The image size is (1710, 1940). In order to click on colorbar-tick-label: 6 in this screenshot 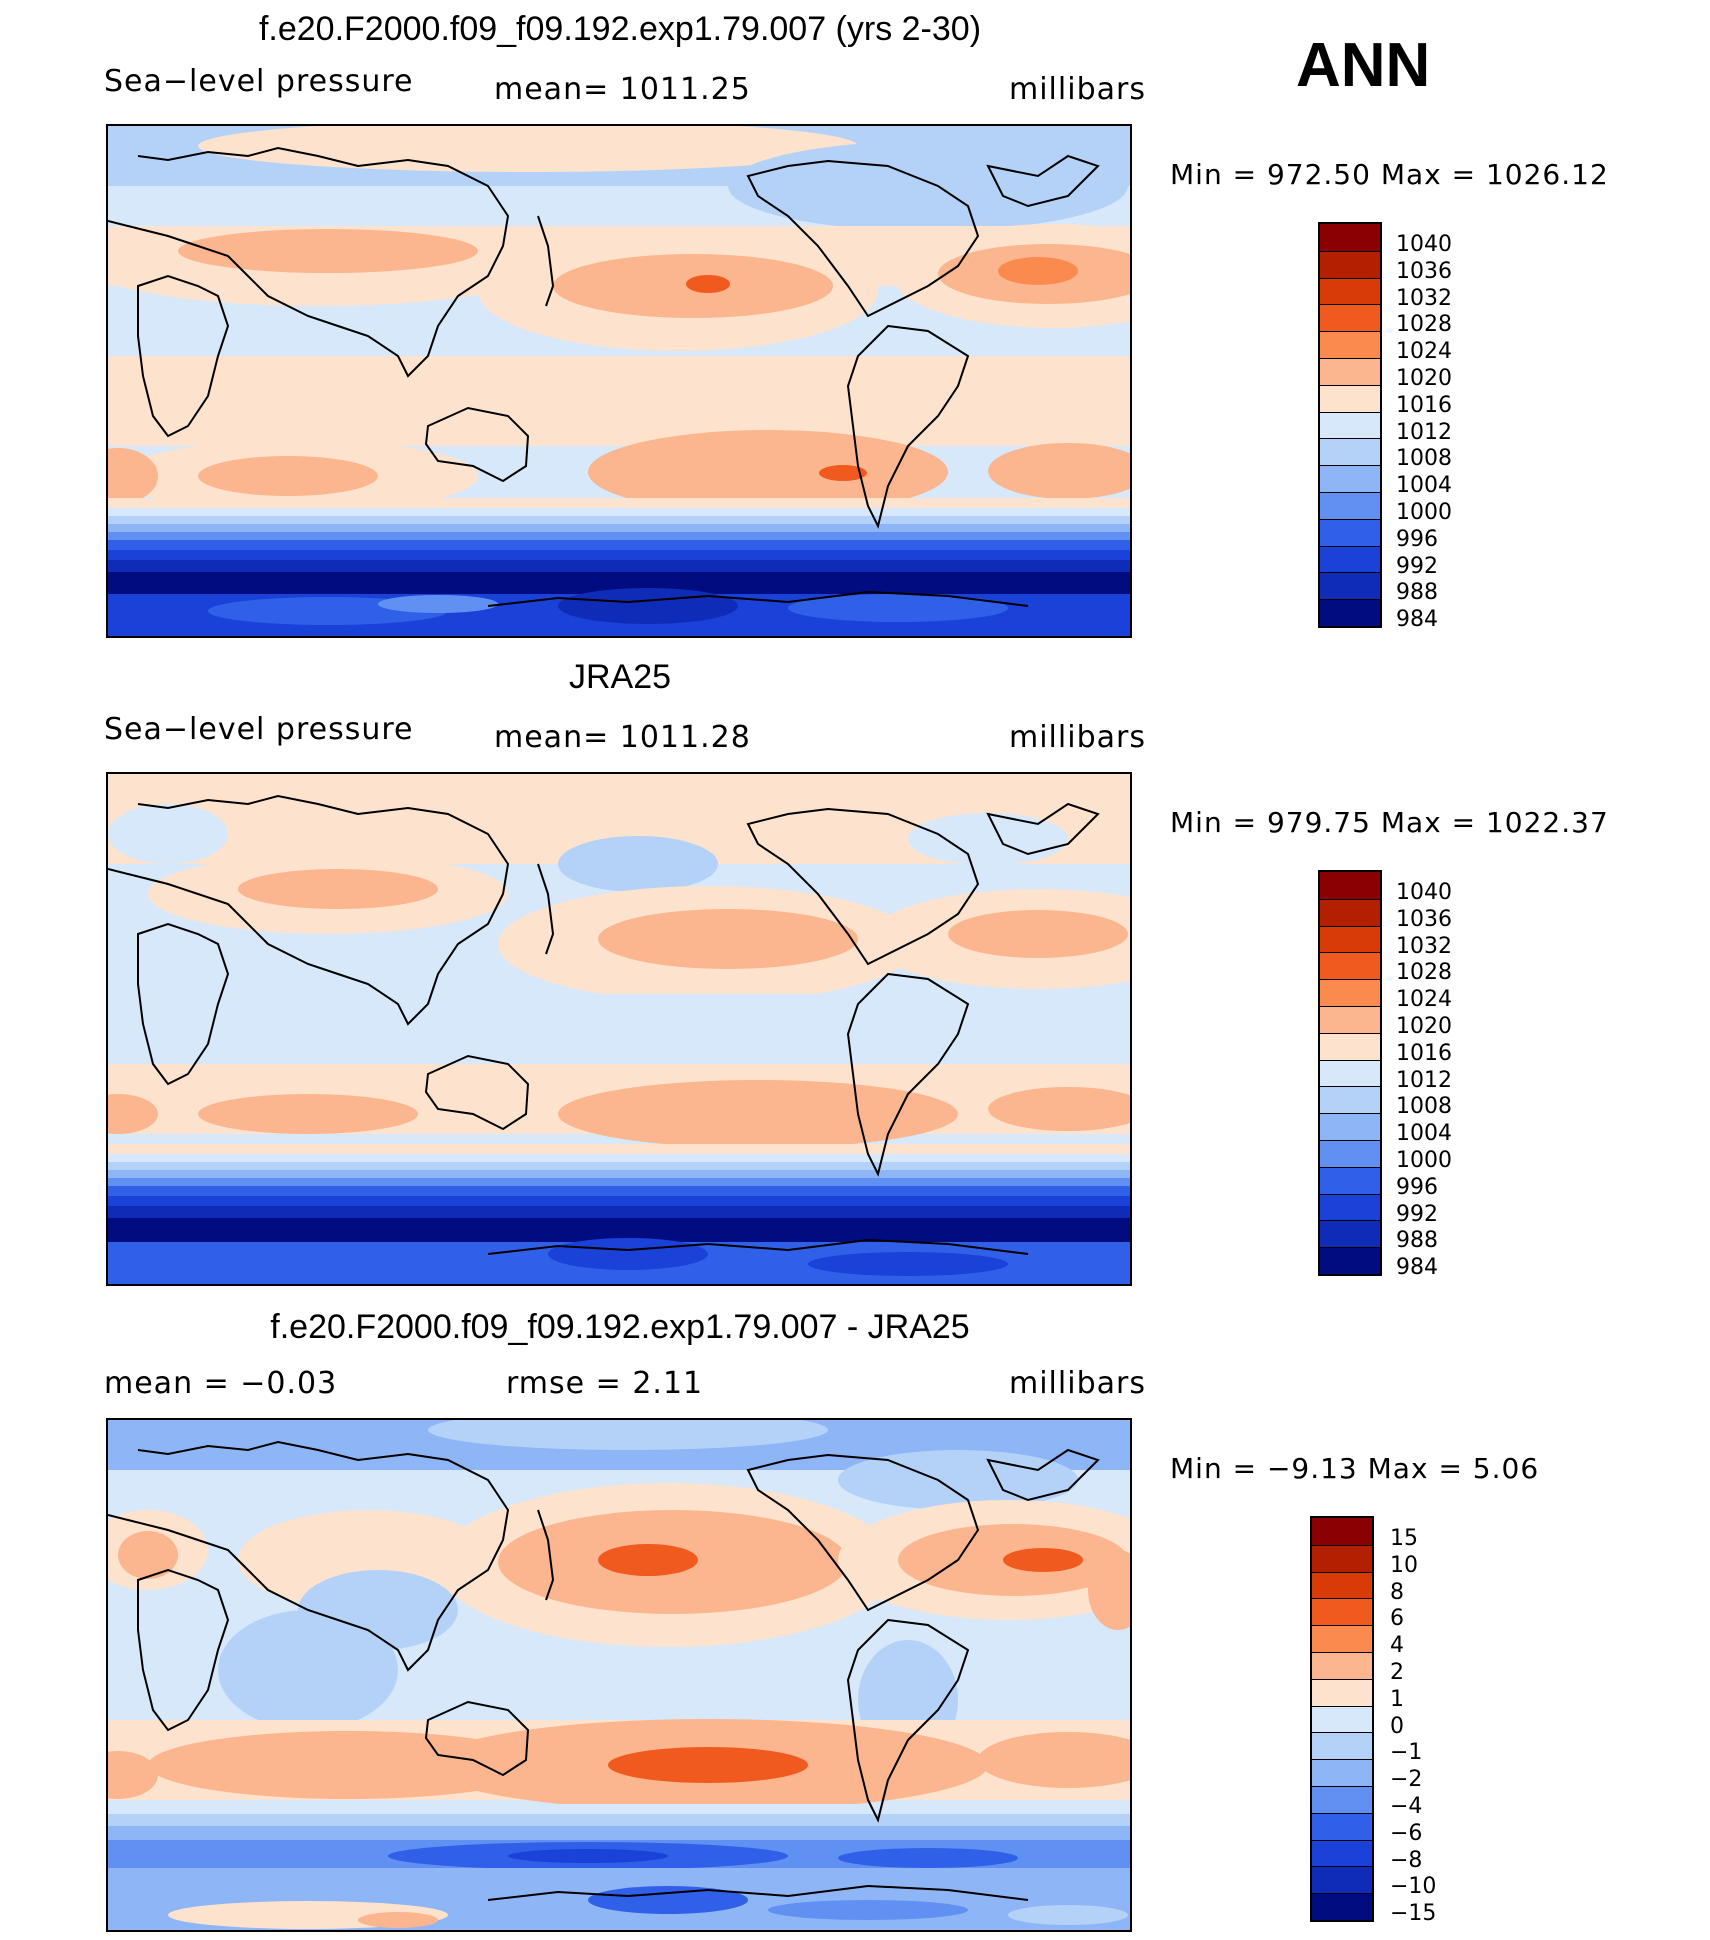, I will do `click(1397, 1619)`.